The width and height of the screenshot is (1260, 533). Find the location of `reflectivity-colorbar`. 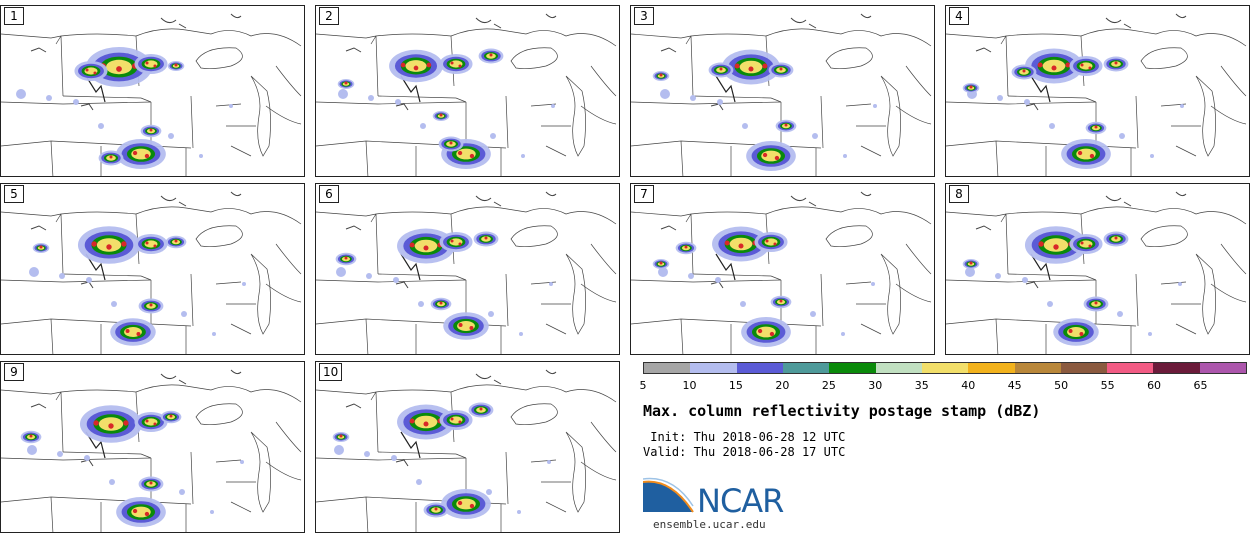

reflectivity-colorbar is located at coordinates (945, 368).